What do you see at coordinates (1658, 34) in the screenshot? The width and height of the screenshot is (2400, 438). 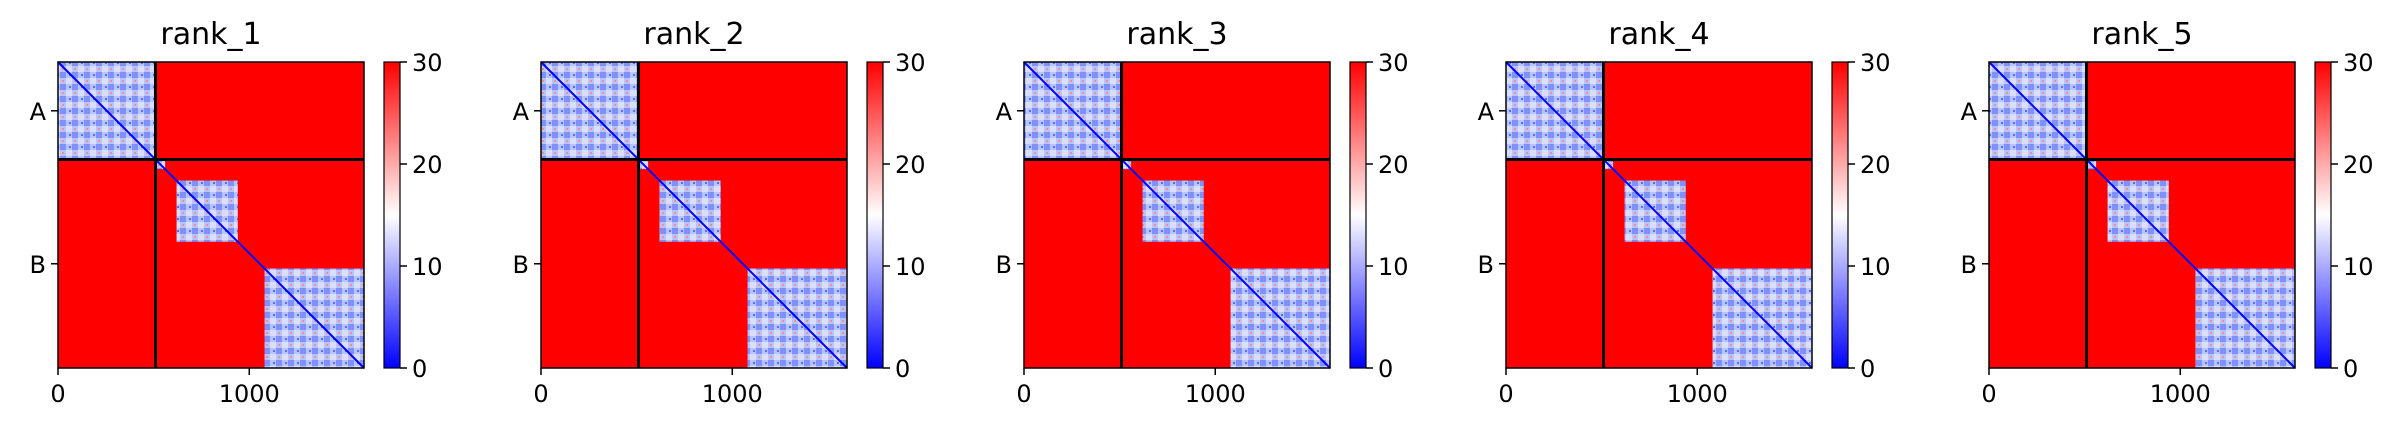 I see `panel-title: rank_4` at bounding box center [1658, 34].